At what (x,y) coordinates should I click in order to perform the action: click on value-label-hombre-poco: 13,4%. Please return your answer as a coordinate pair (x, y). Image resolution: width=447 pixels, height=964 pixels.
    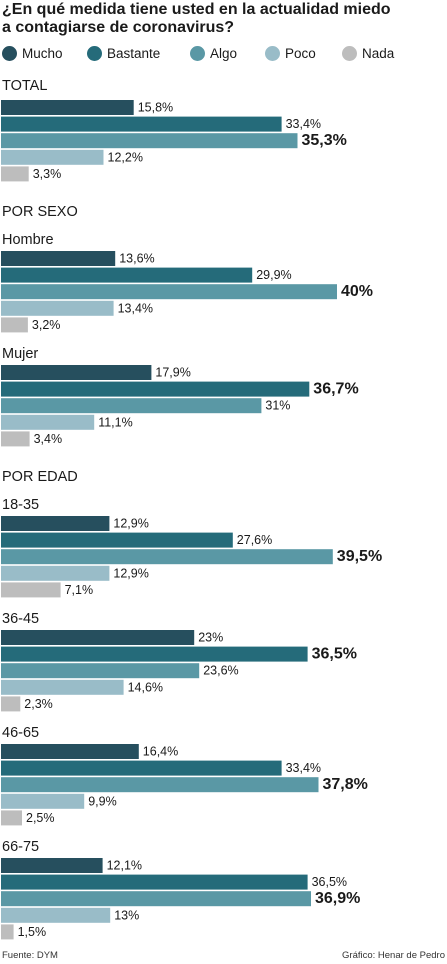
    Looking at the image, I should click on (135, 308).